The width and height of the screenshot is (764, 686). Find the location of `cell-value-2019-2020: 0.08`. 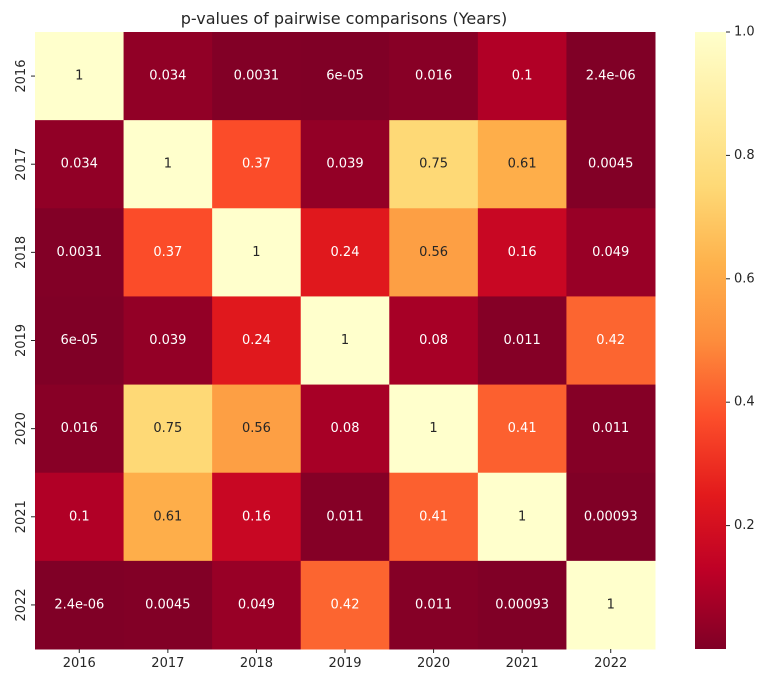

cell-value-2019-2020: 0.08 is located at coordinates (433, 340).